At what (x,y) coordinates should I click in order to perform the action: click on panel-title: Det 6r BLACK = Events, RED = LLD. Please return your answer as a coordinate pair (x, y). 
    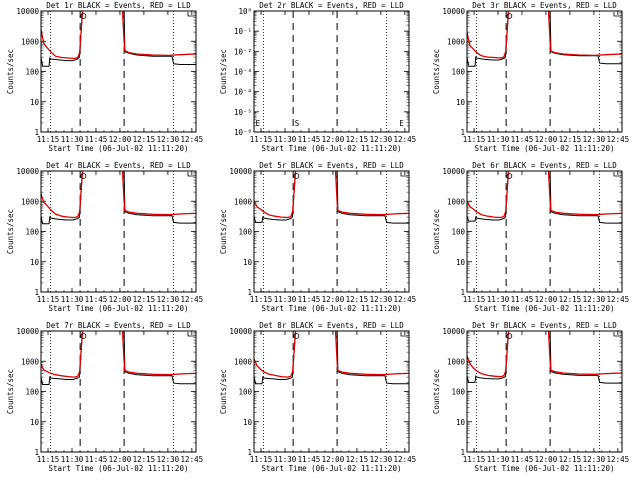
    Looking at the image, I should click on (544, 165).